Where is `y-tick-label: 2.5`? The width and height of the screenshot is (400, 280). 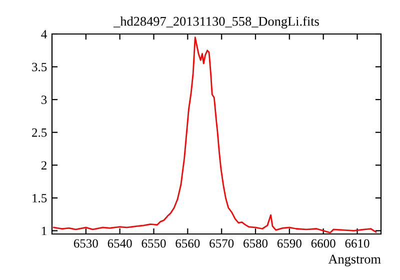 y-tick-label: 2.5 is located at coordinates (39, 132).